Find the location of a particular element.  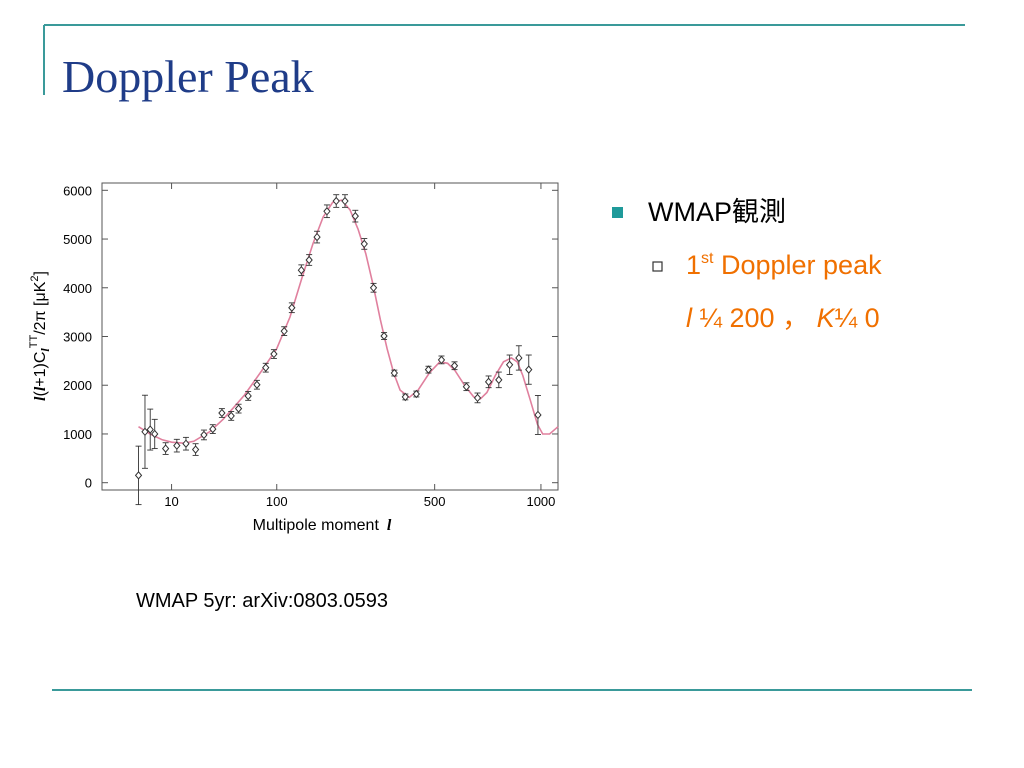

y-tick-label: 0 is located at coordinates (88, 483).